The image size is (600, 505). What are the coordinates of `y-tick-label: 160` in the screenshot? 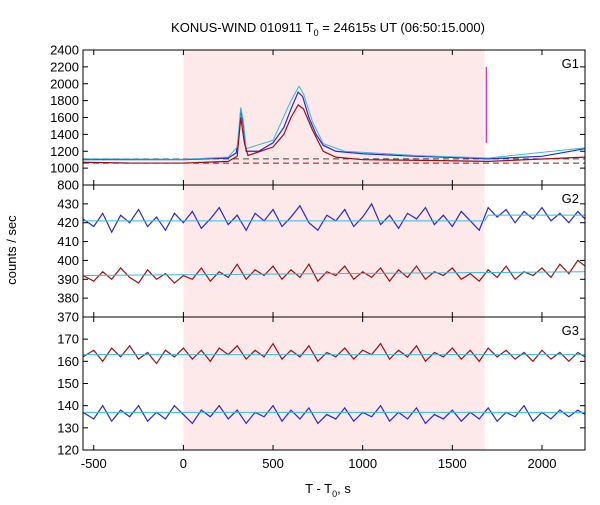 It's located at (68, 361).